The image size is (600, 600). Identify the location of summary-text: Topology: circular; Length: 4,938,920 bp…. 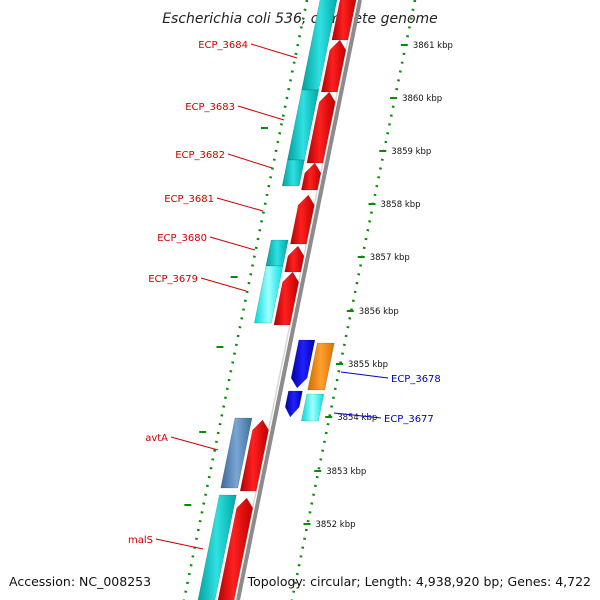
(419, 581).